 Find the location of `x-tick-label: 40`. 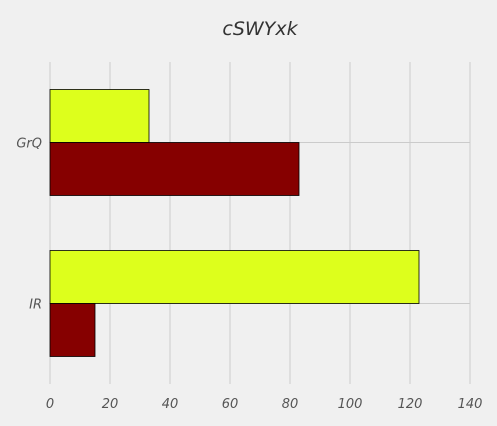

x-tick-label: 40 is located at coordinates (170, 404).